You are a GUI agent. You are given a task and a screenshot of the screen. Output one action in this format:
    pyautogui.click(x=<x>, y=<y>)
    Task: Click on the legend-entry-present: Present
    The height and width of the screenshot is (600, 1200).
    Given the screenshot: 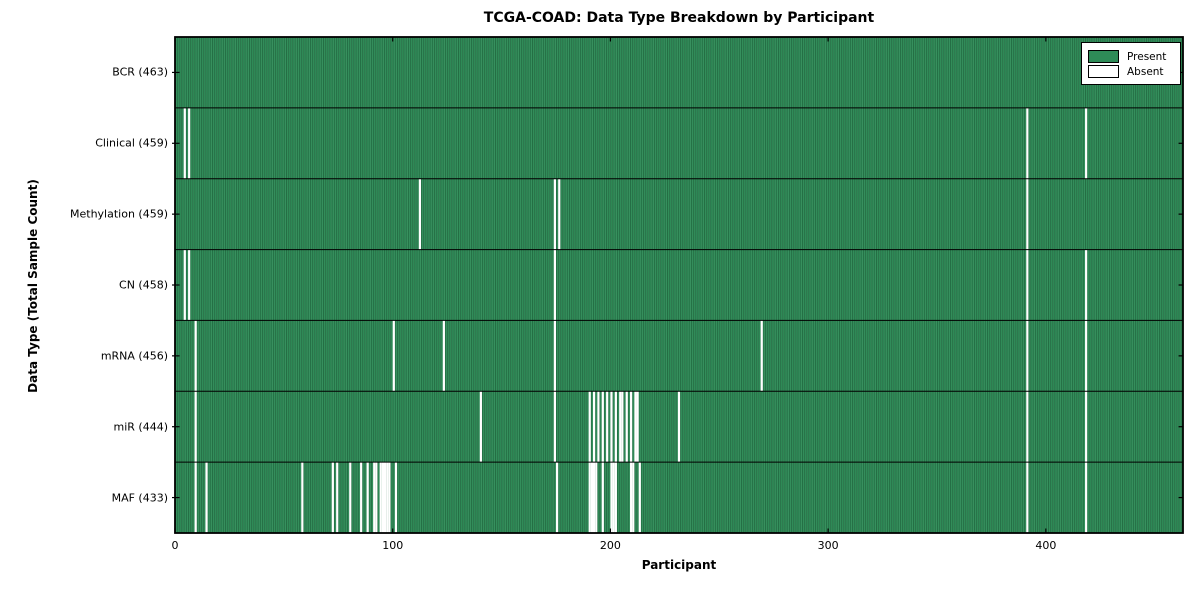 What is the action you would take?
    pyautogui.click(x=1131, y=56)
    